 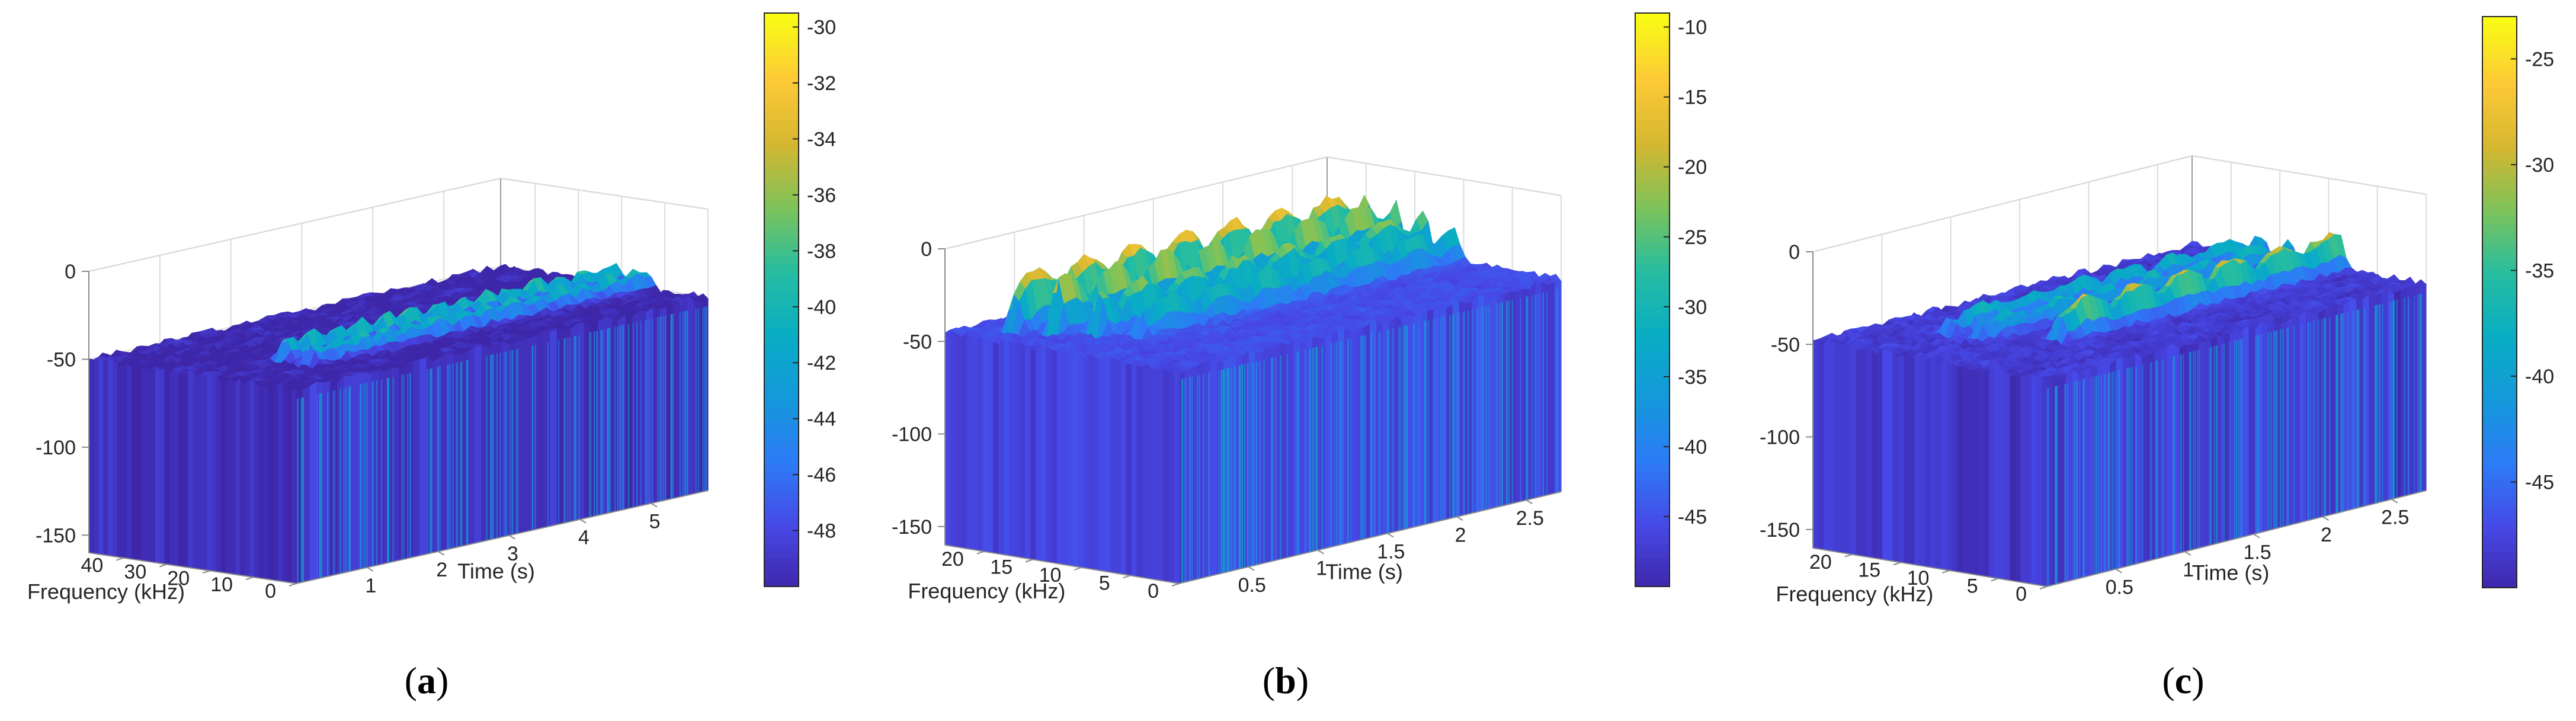 I want to click on colorbar-tick-label: -42, so click(x=822, y=363).